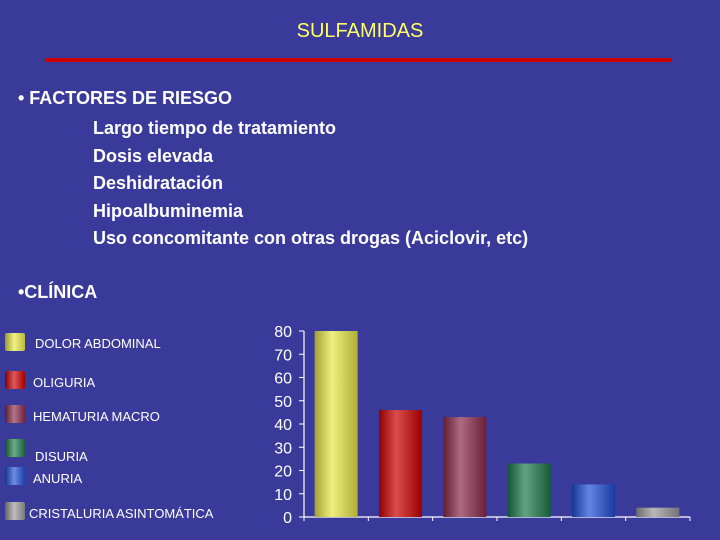 The width and height of the screenshot is (720, 540). I want to click on y-tick-label: 60, so click(283, 379).